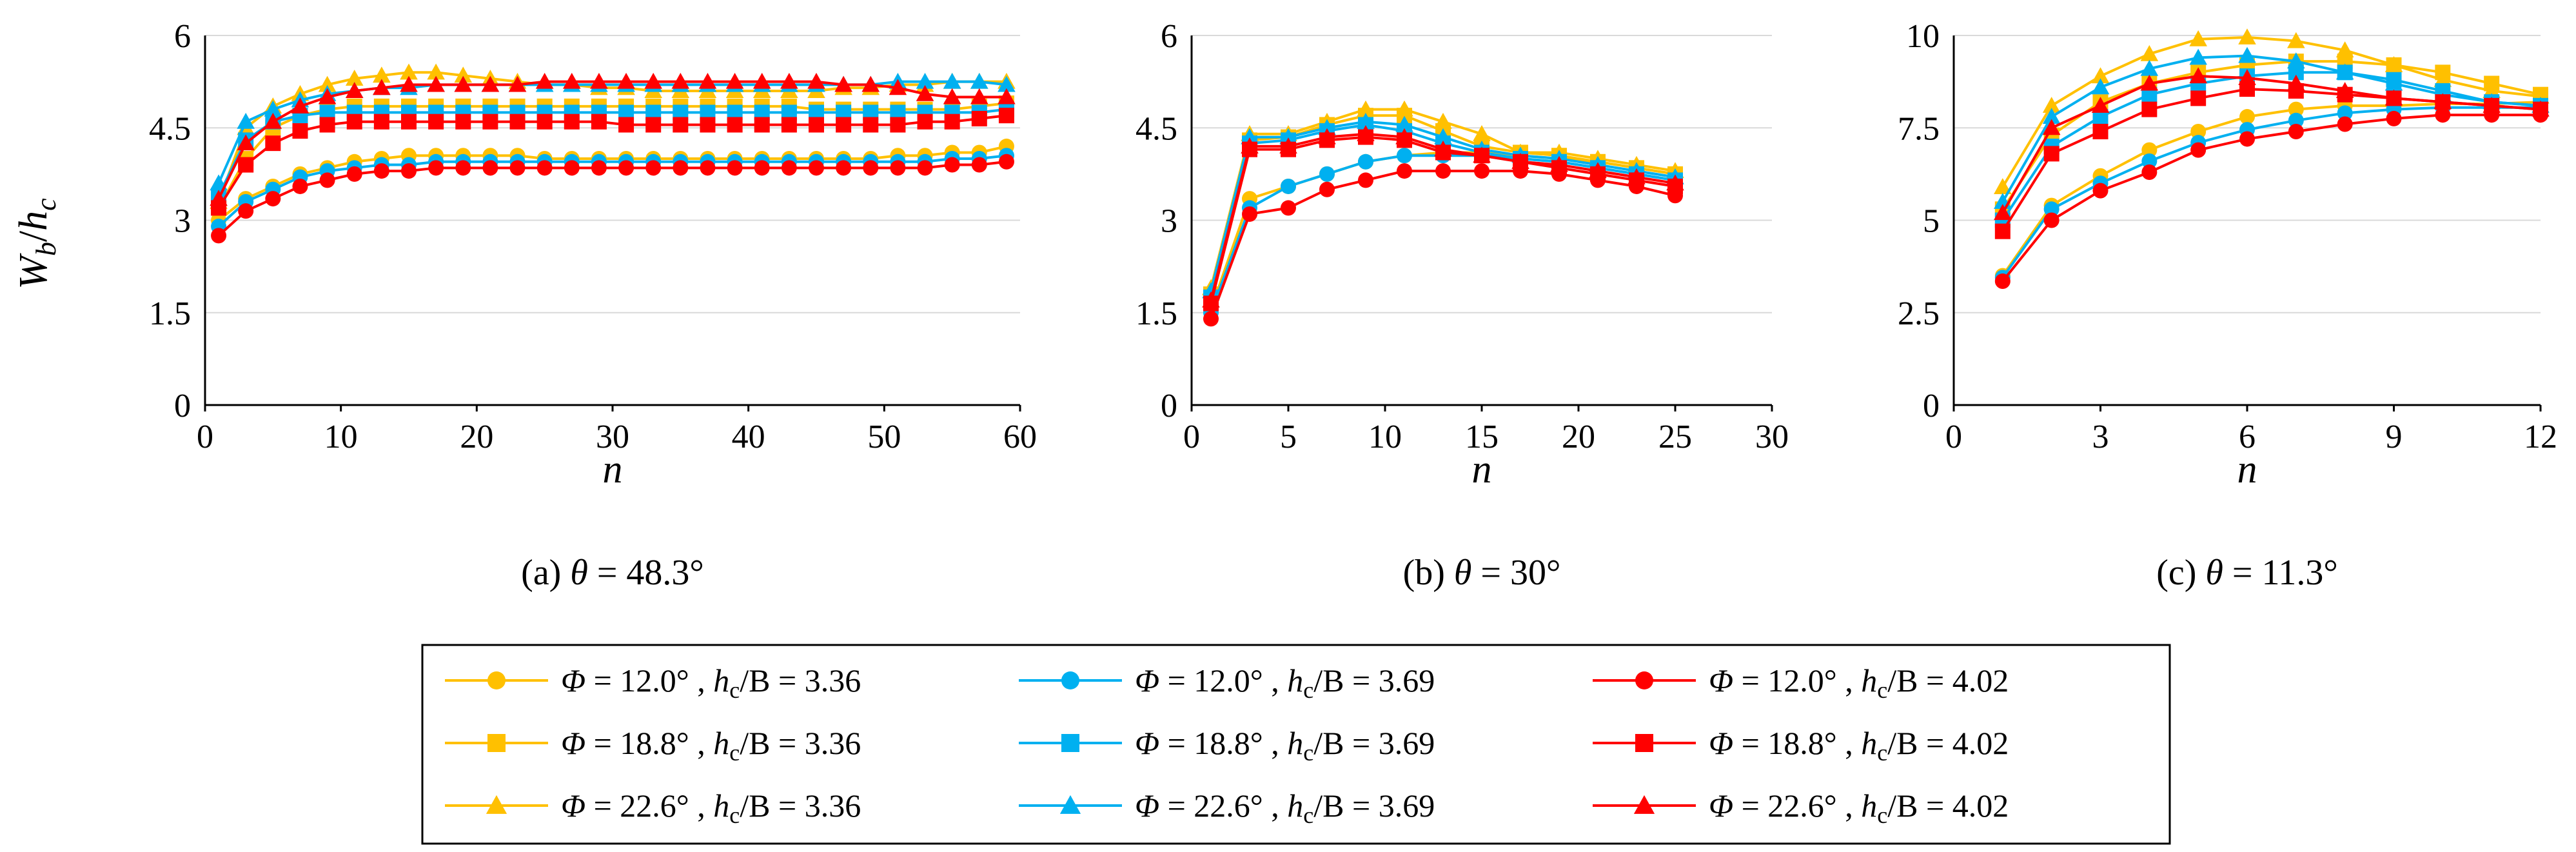 The height and width of the screenshot is (852, 2576). What do you see at coordinates (33, 271) in the screenshot?
I see `ylabel-w: W` at bounding box center [33, 271].